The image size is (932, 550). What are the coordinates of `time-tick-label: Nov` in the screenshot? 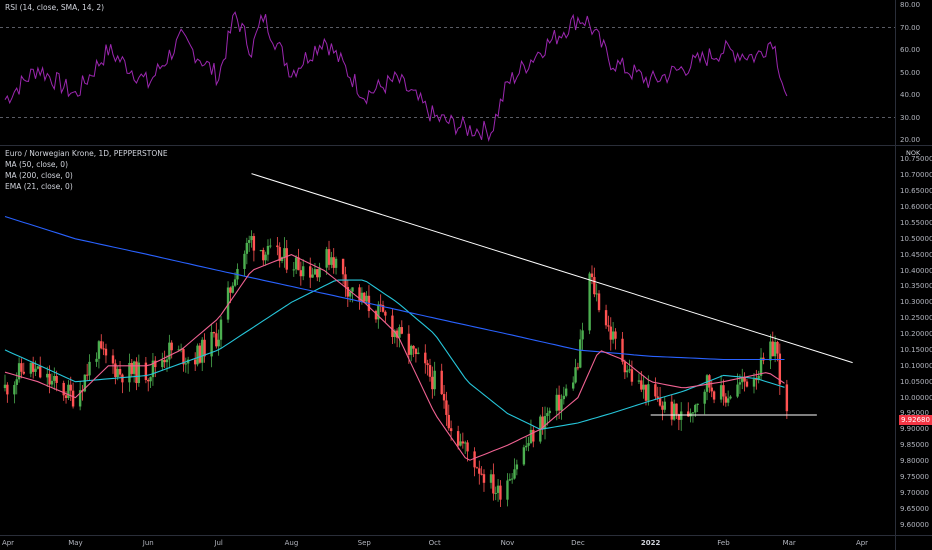 It's located at (507, 543).